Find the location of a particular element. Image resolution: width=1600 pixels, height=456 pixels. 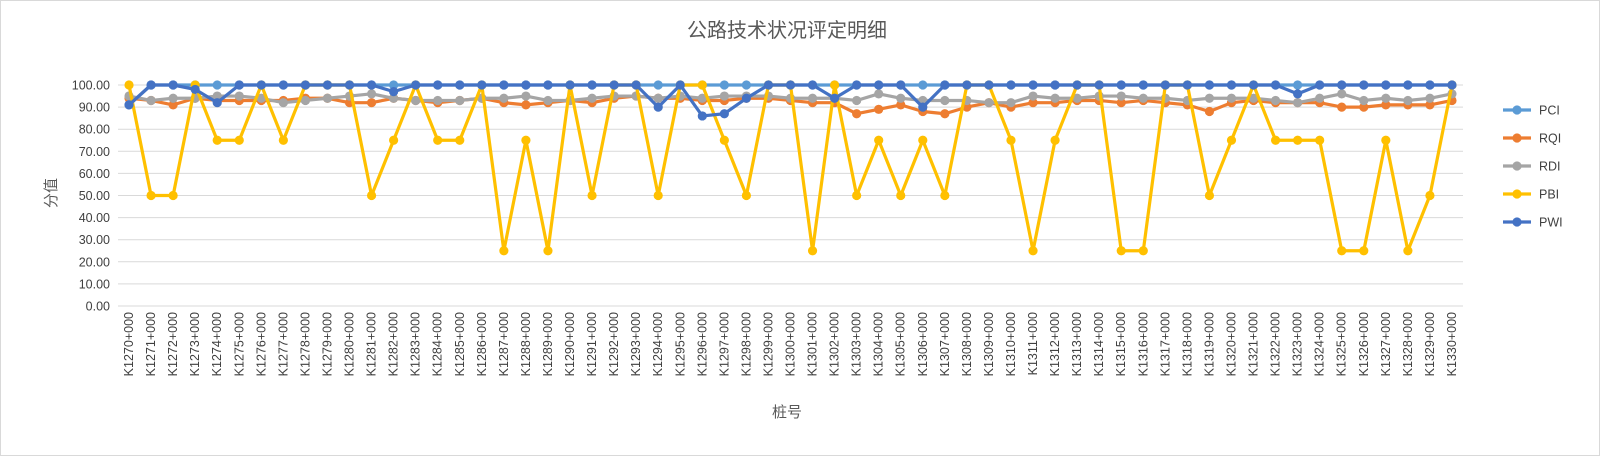

x-tick-label: K1284+000 is located at coordinates (438, 344).